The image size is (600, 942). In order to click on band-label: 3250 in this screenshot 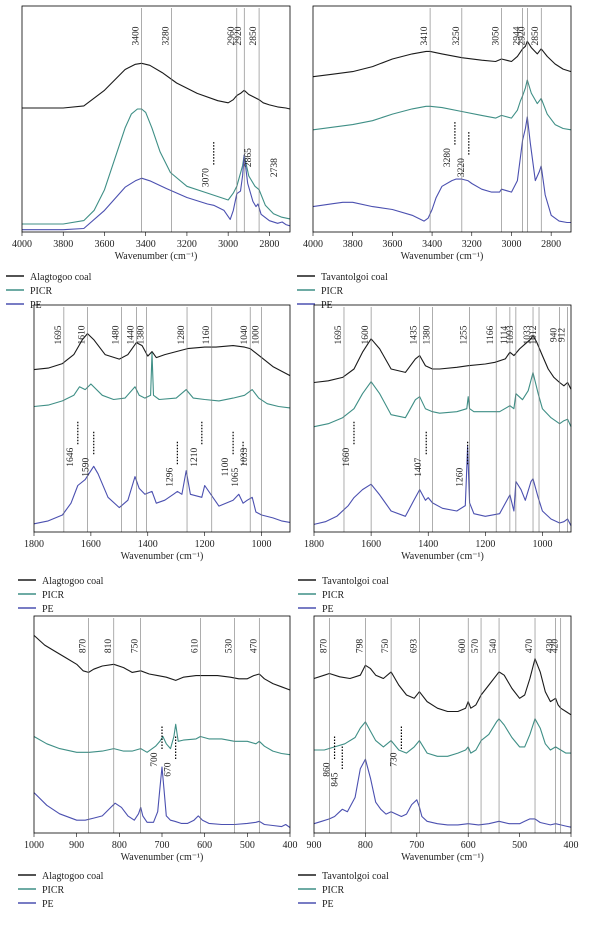, I will do `click(457, 35)`.